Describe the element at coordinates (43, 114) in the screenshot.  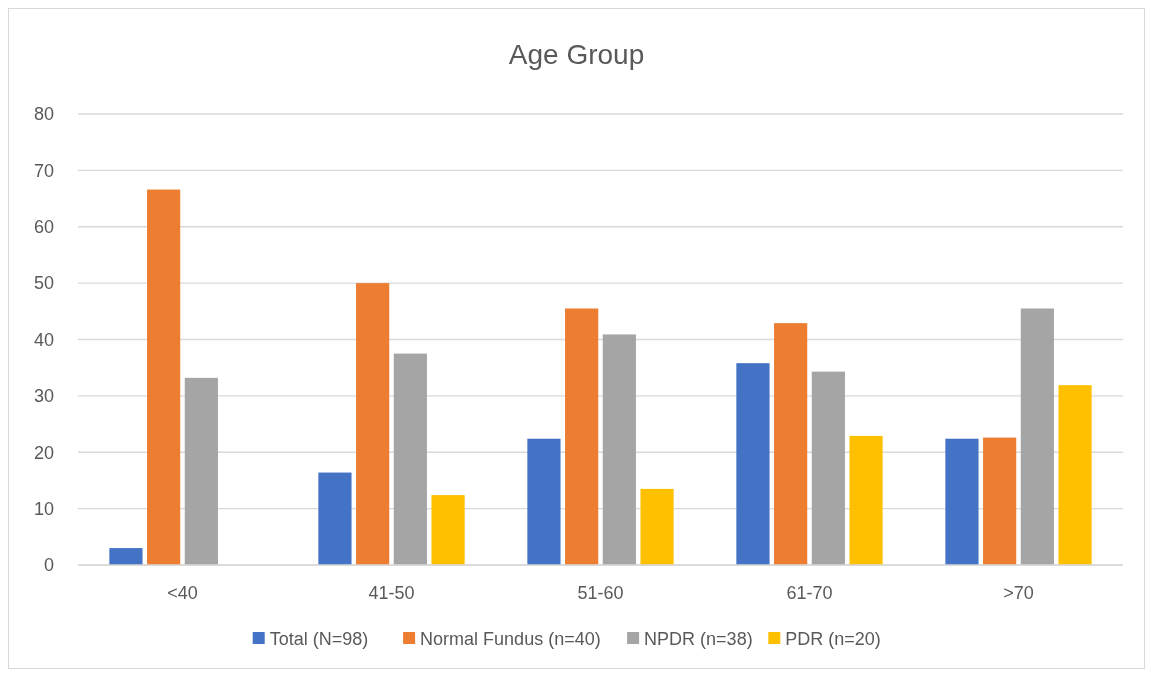
I see `y-tick-label: 80` at that location.